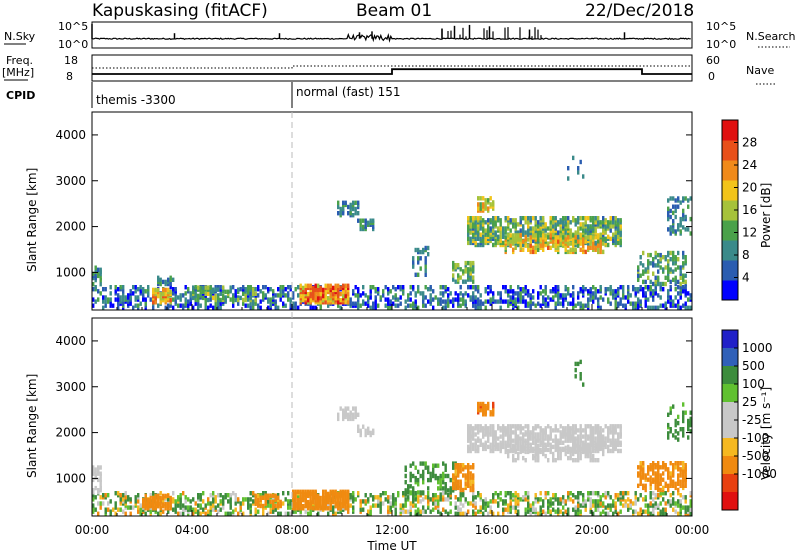 This screenshot has width=800, height=554. What do you see at coordinates (730, 210) in the screenshot?
I see `colorbar-segment` at bounding box center [730, 210].